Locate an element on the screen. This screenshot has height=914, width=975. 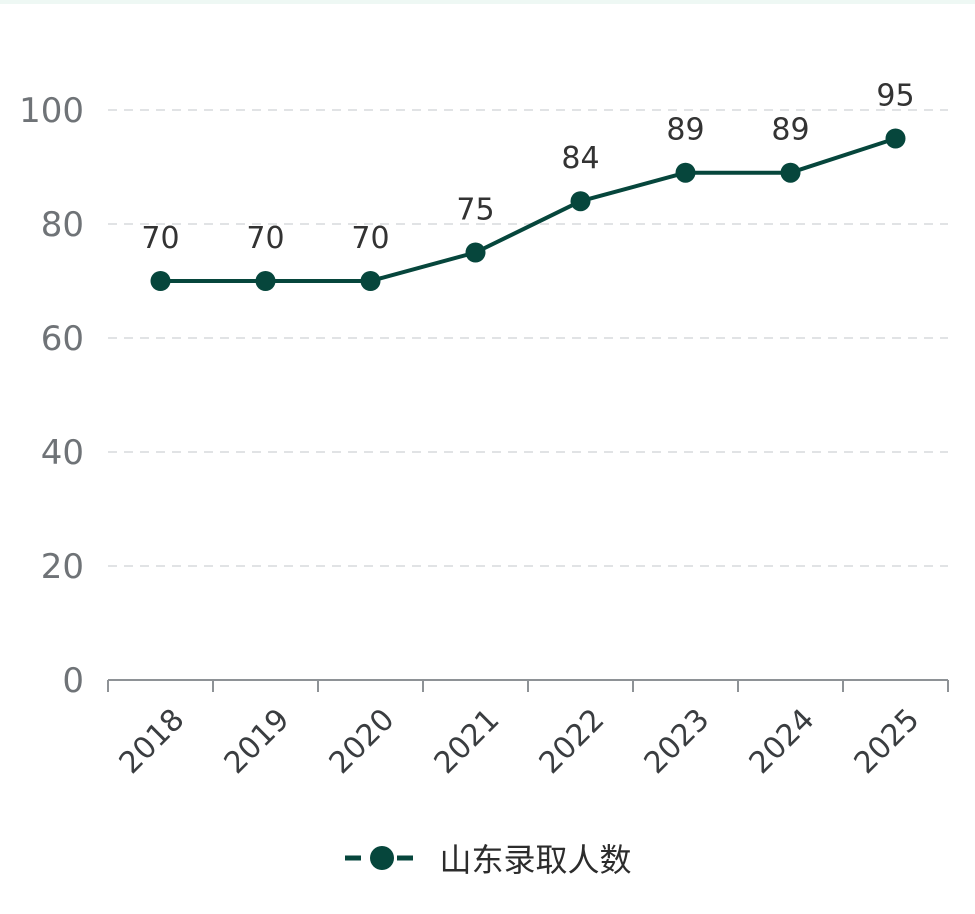
x-tick-label: 2025 is located at coordinates (887, 741).